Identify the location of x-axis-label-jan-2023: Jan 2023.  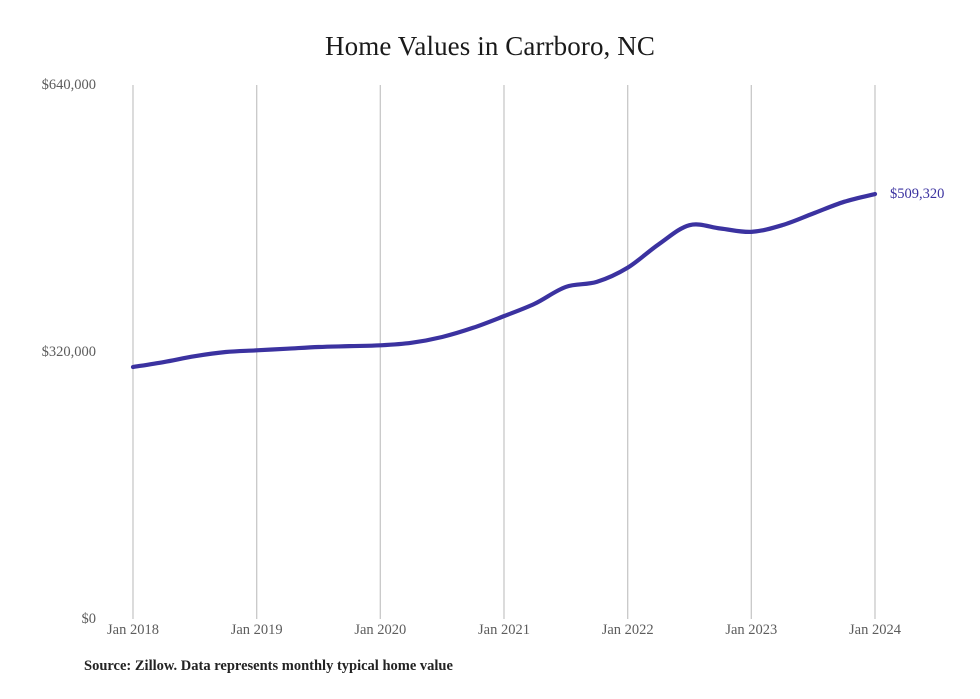
(751, 630).